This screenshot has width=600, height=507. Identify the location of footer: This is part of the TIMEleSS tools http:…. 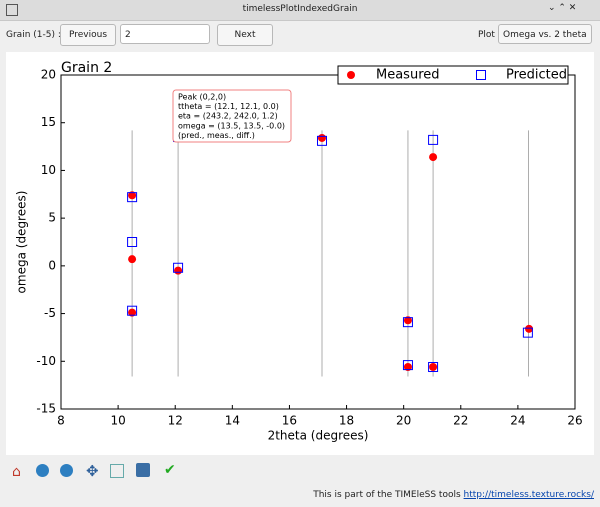
(453, 495).